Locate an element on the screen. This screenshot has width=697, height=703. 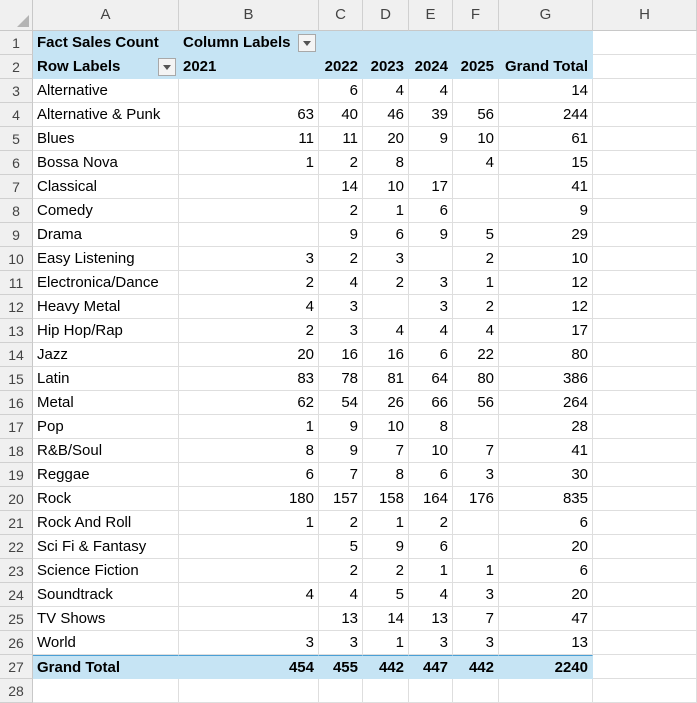
value-cell: 7 is located at coordinates (341, 475).